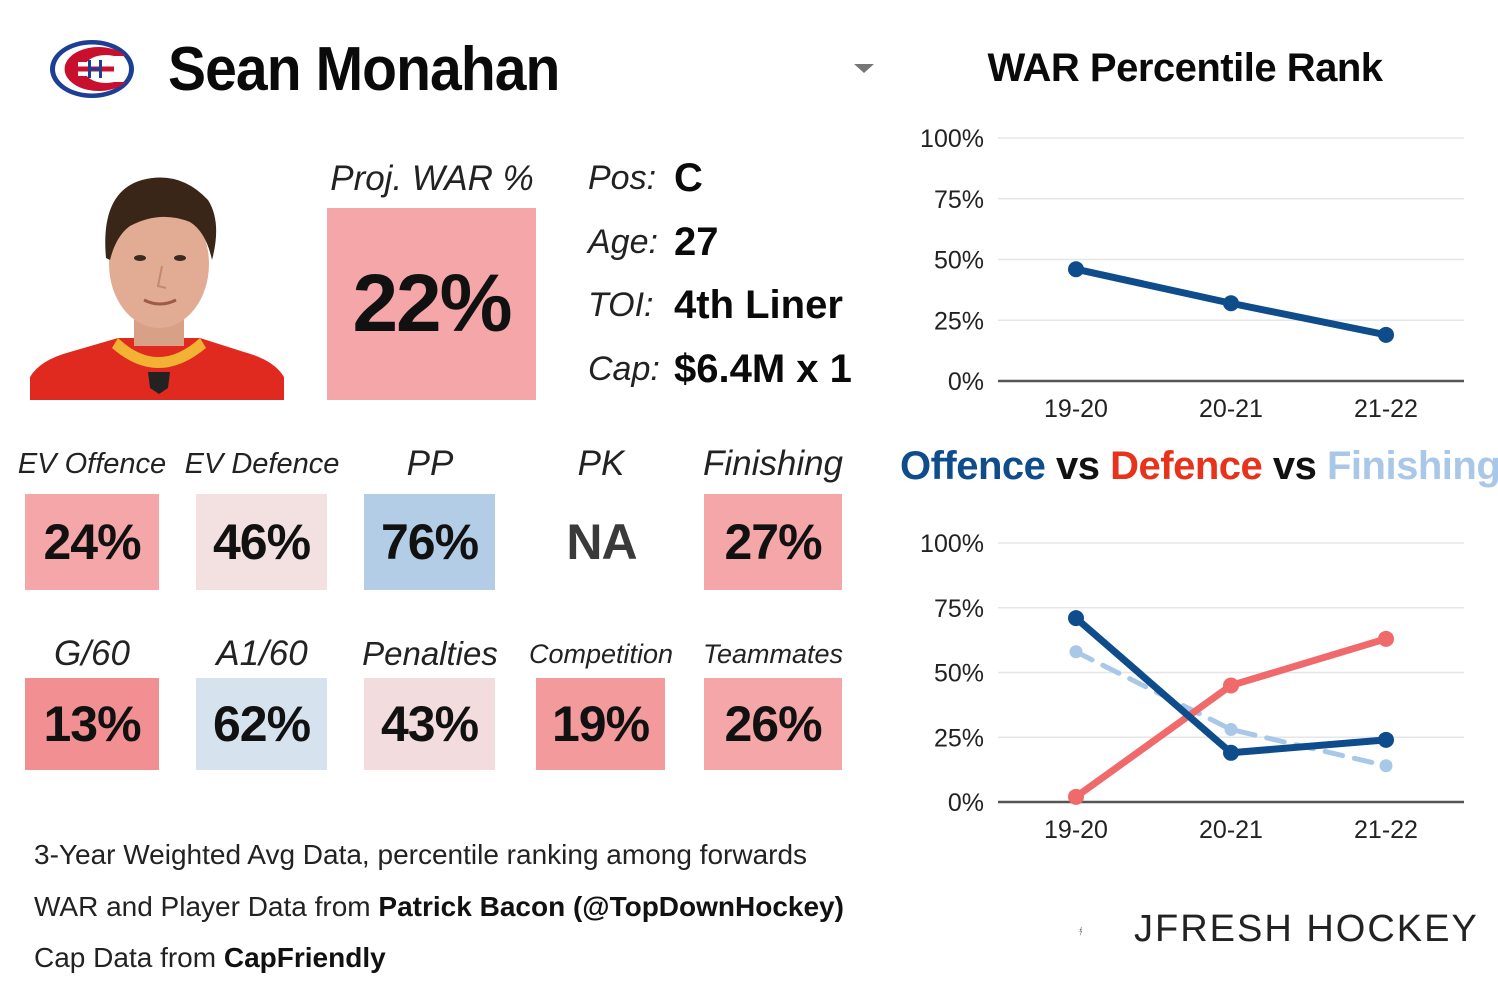 Image resolution: width=1498 pixels, height=1008 pixels. What do you see at coordinates (773, 542) in the screenshot?
I see `finishing-value: 27%` at bounding box center [773, 542].